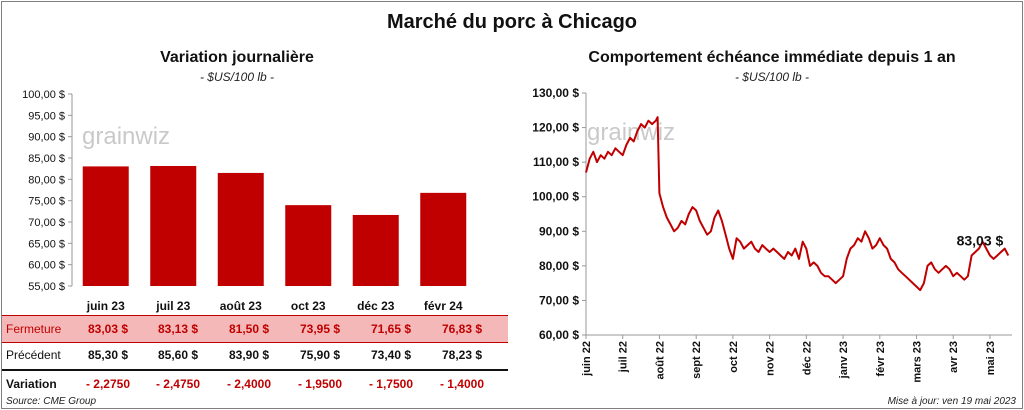  What do you see at coordinates (51, 401) in the screenshot?
I see `source-note: Source: CME Group` at bounding box center [51, 401].